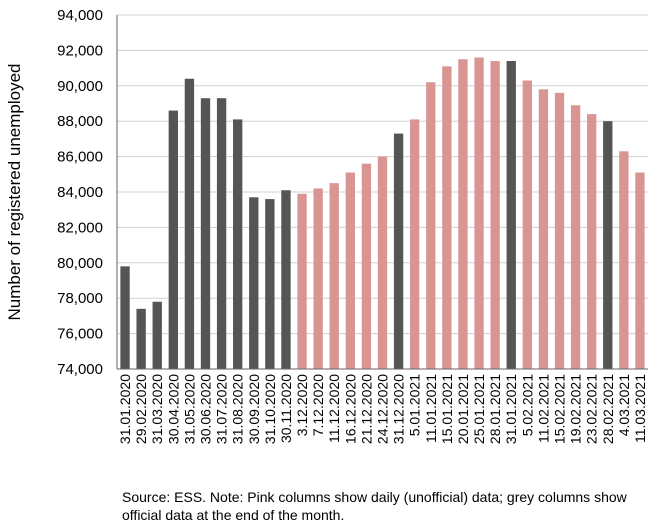  I want to click on x-tick-label: 5.01.2021, so click(415, 405).